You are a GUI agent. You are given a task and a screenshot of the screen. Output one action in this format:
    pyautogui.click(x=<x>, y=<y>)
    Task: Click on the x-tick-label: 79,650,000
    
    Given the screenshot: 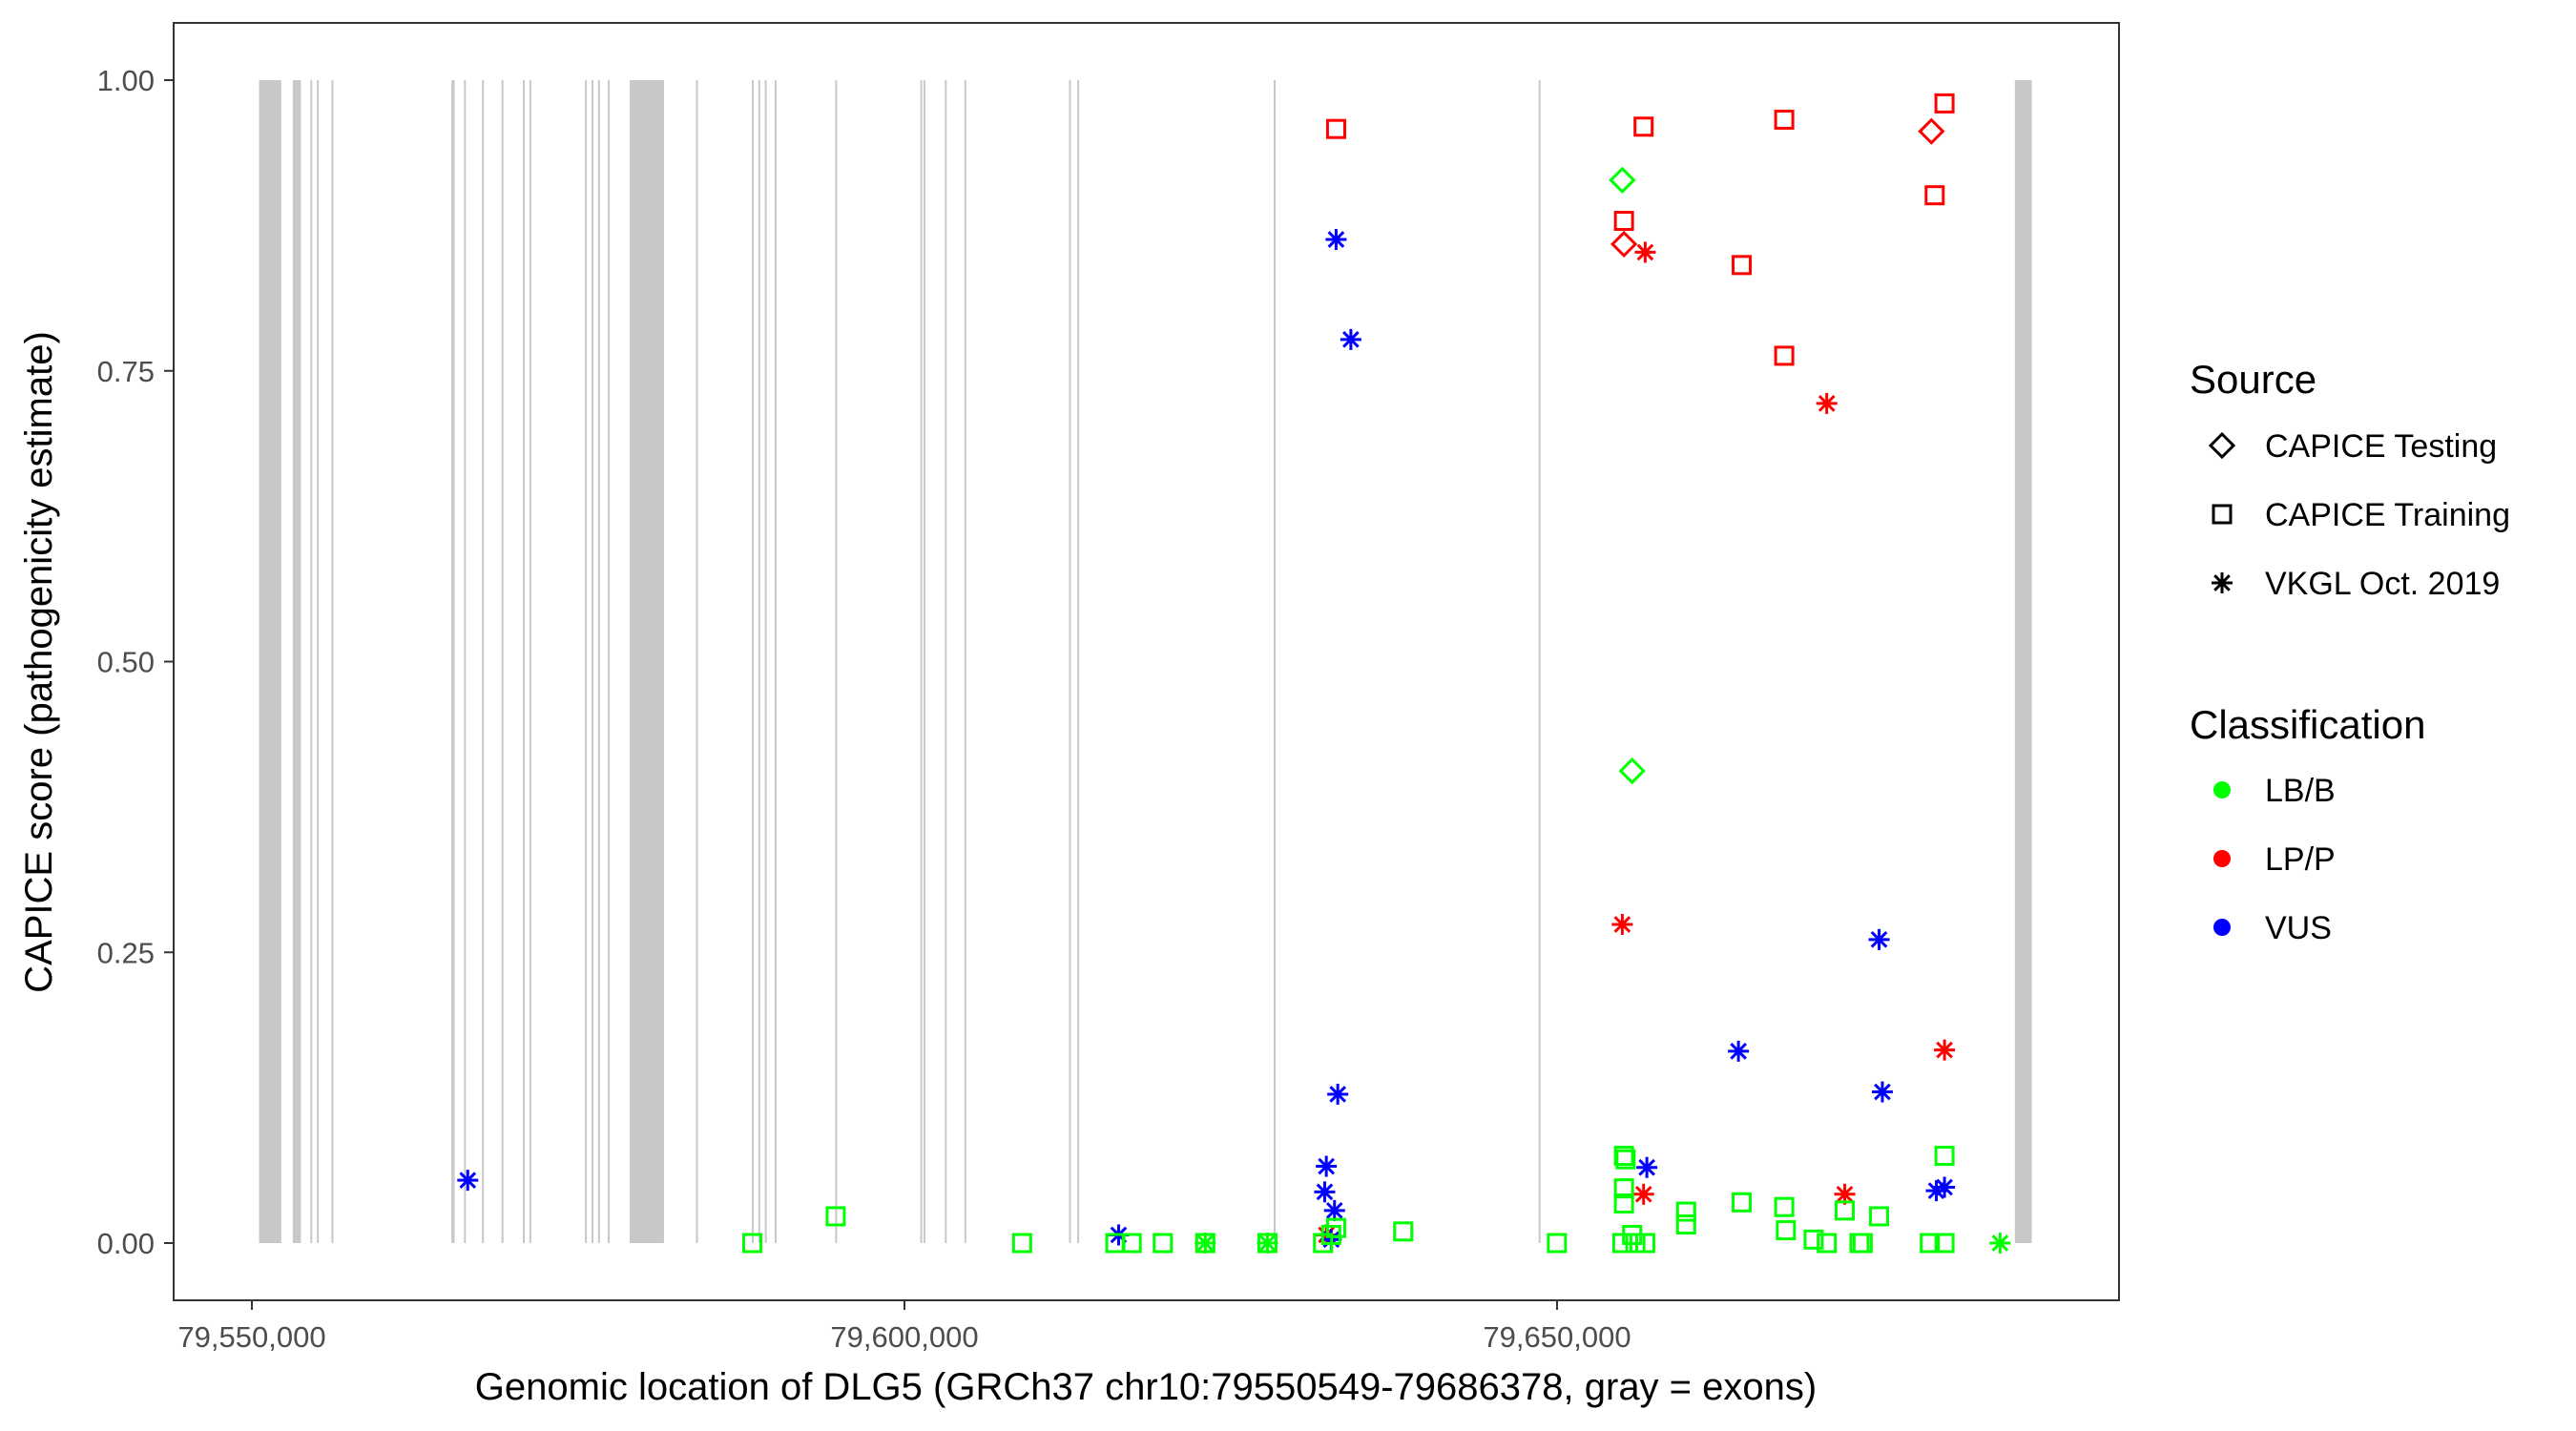 What is the action you would take?
    pyautogui.click(x=1557, y=1337)
    